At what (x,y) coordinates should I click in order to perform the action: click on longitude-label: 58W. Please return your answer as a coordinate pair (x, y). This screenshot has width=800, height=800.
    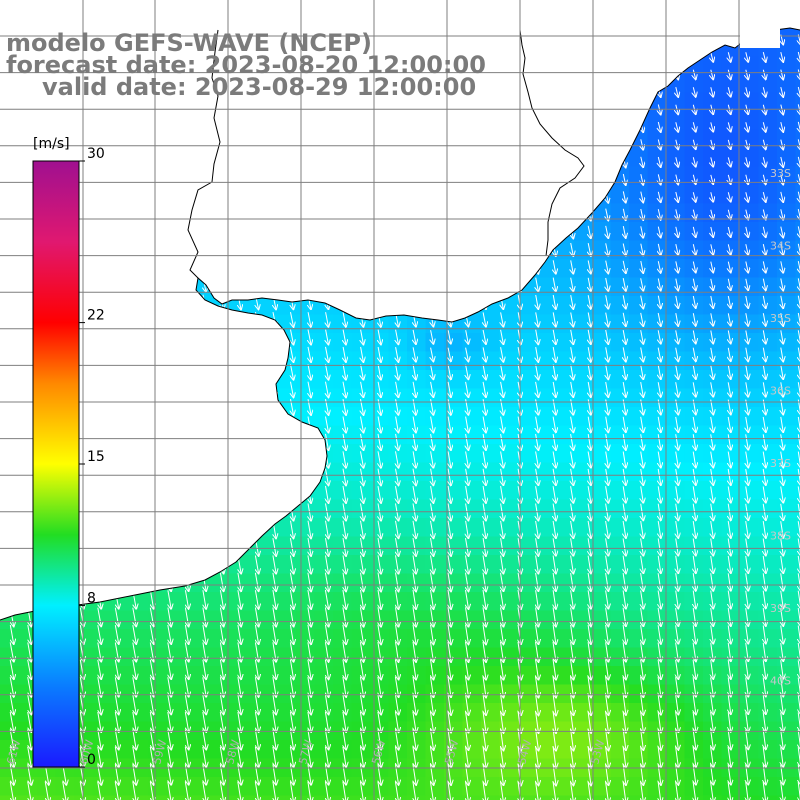
    Looking at the image, I should click on (232, 752).